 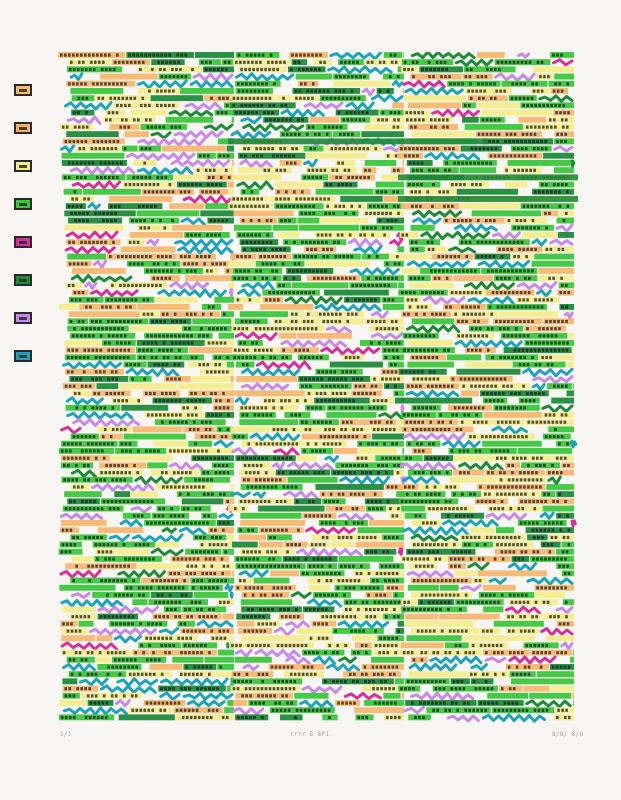 What do you see at coordinates (23, 204) in the screenshot?
I see `legend-swatch-green` at bounding box center [23, 204].